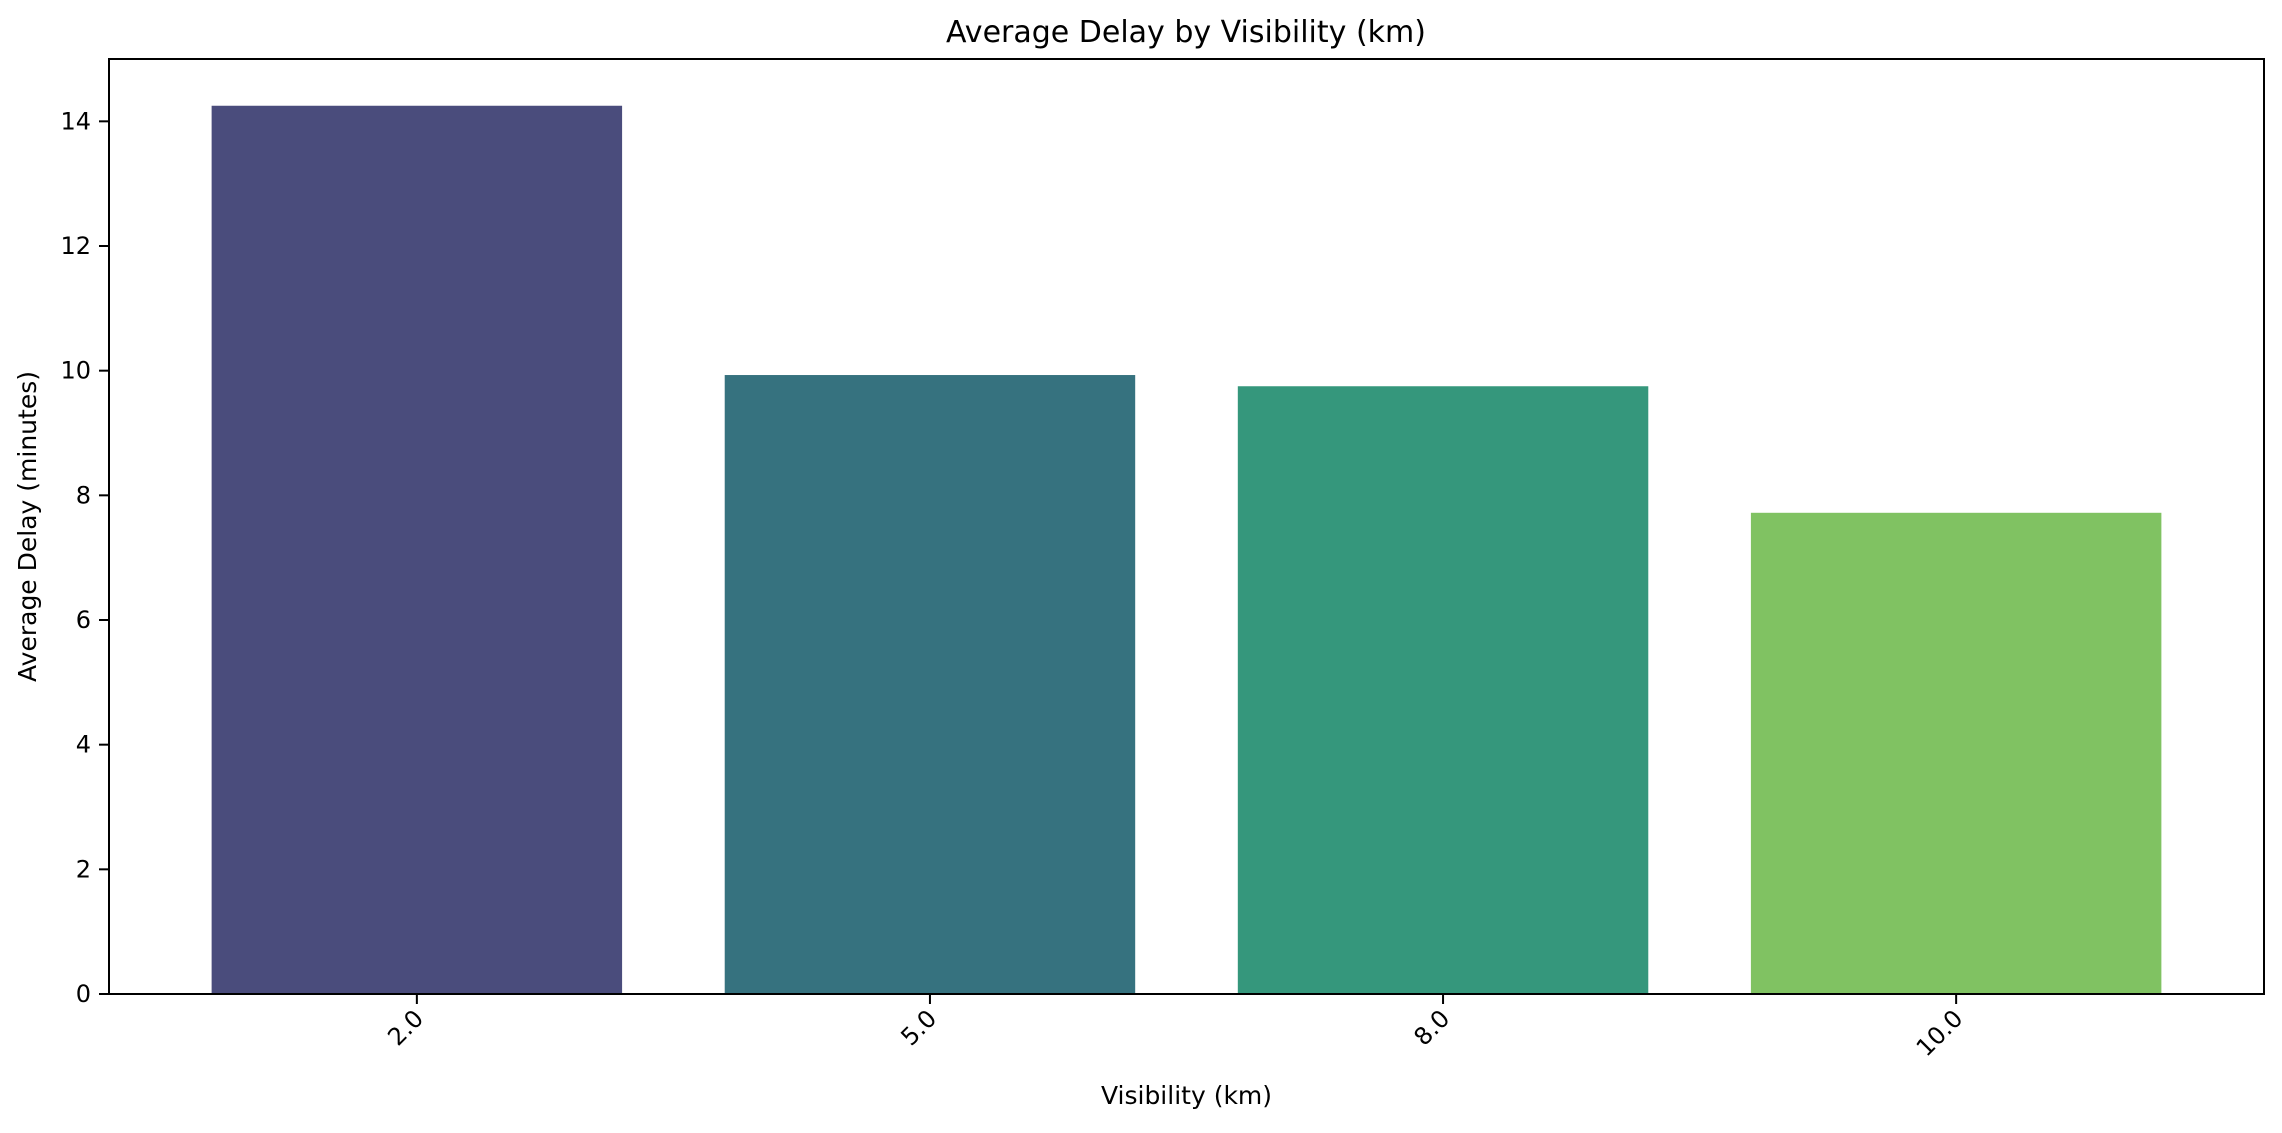  I want to click on y-tick-label: 4, so click(83, 745).